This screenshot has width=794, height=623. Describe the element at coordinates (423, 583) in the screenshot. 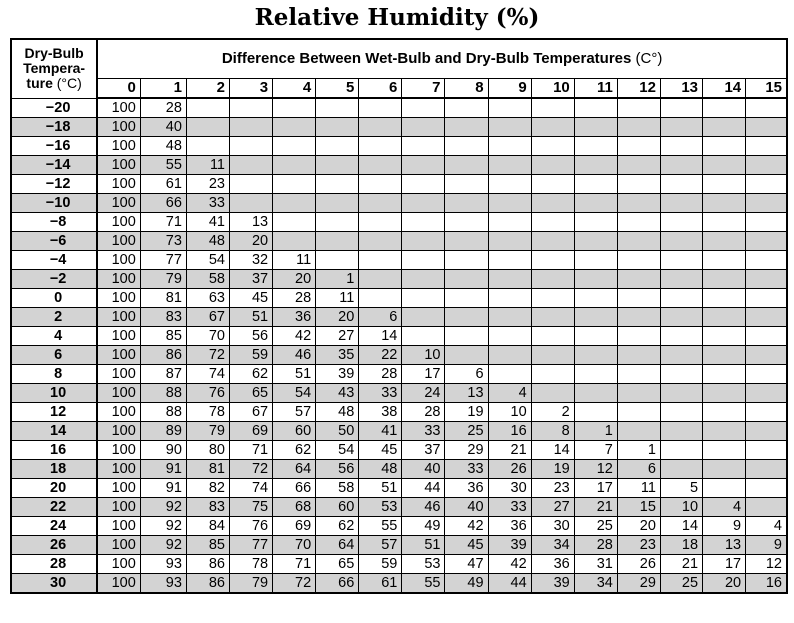

I see `humidity-cell: 55` at that location.